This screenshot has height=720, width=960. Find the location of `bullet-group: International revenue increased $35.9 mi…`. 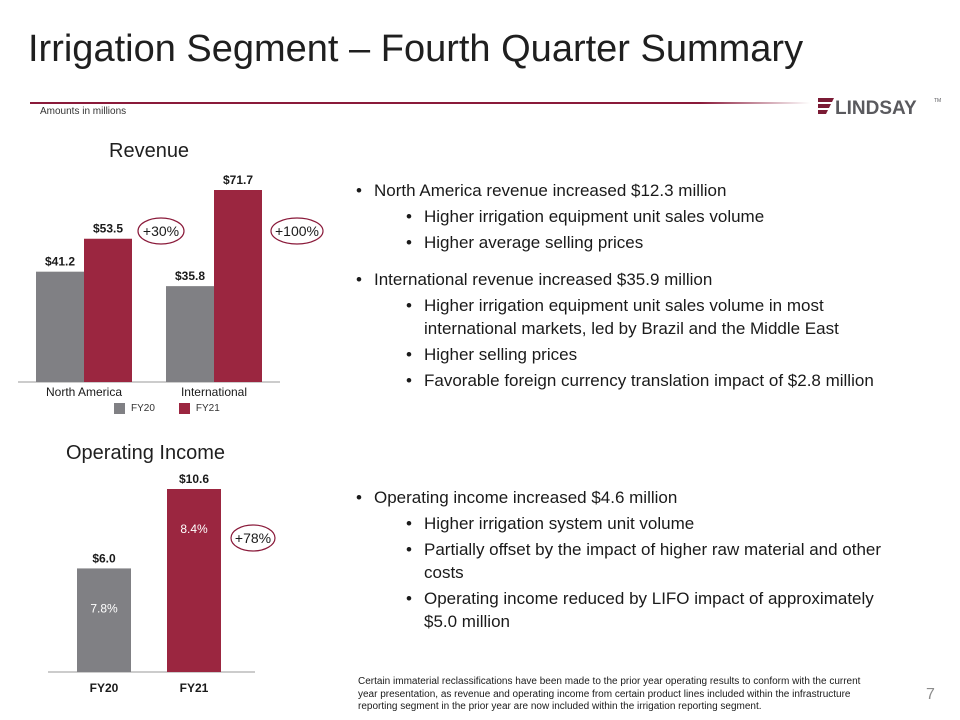

bullet-group: International revenue increased $35.9 mi… is located at coordinates (628, 331).